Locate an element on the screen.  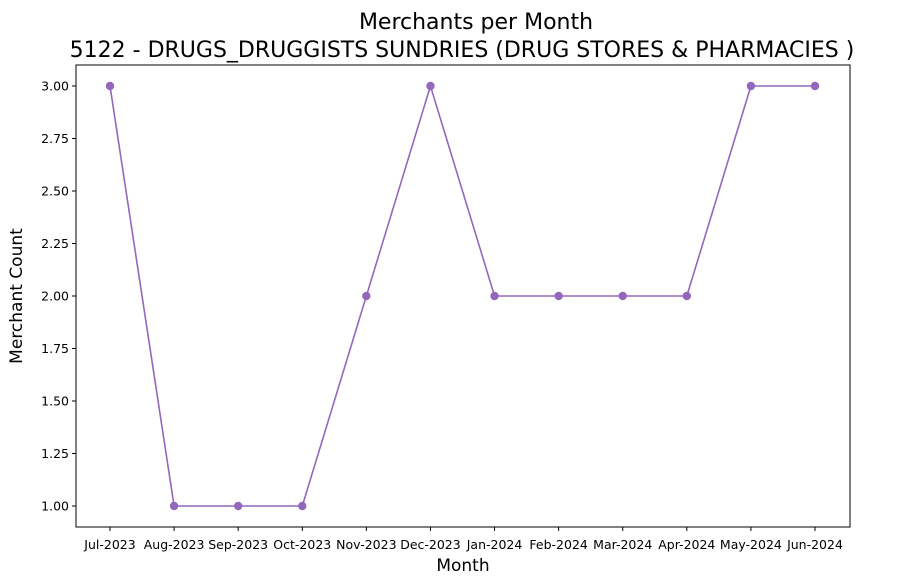
y-tick-label: 2.25 is located at coordinates (55, 243).